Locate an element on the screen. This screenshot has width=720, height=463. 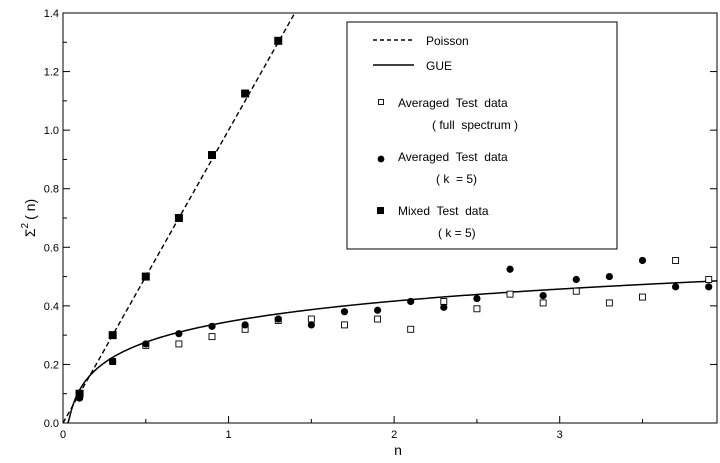
legend-label-averaged-k5: Averaged Test data is located at coordinates (453, 157).